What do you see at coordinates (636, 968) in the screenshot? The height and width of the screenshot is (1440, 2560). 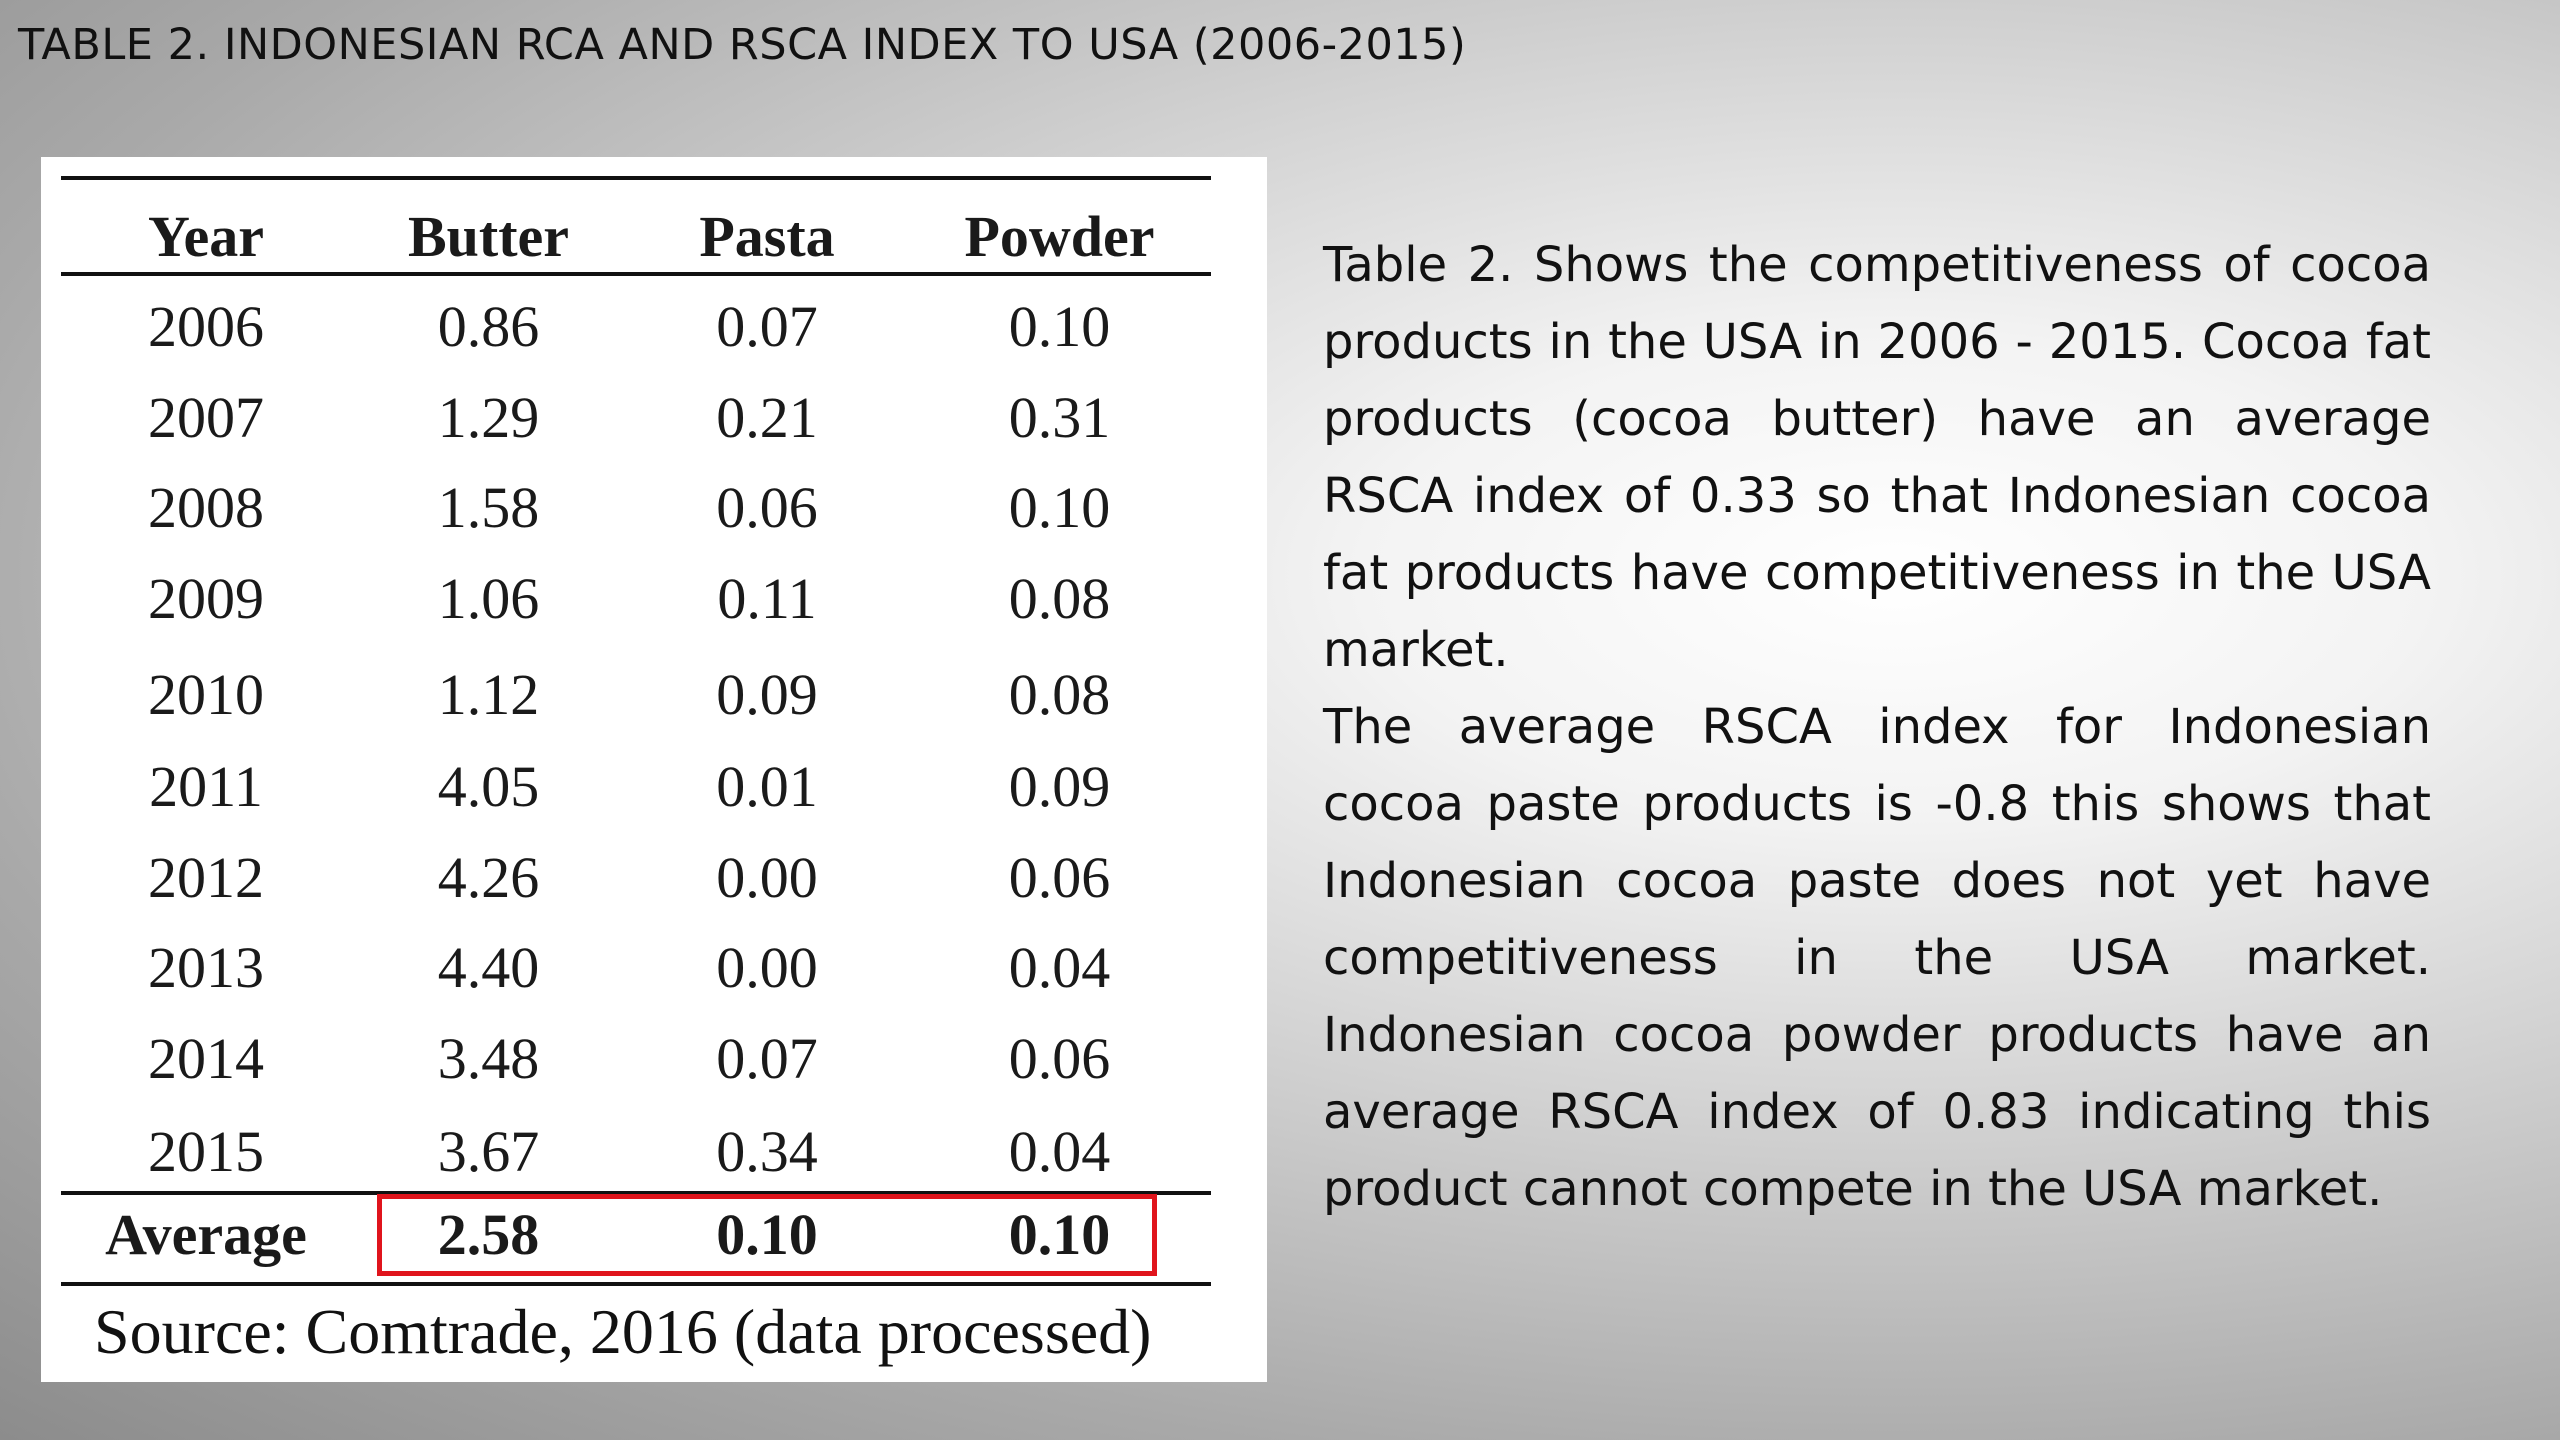 I see `table-row: 2013 4.40 0.00 0.04` at bounding box center [636, 968].